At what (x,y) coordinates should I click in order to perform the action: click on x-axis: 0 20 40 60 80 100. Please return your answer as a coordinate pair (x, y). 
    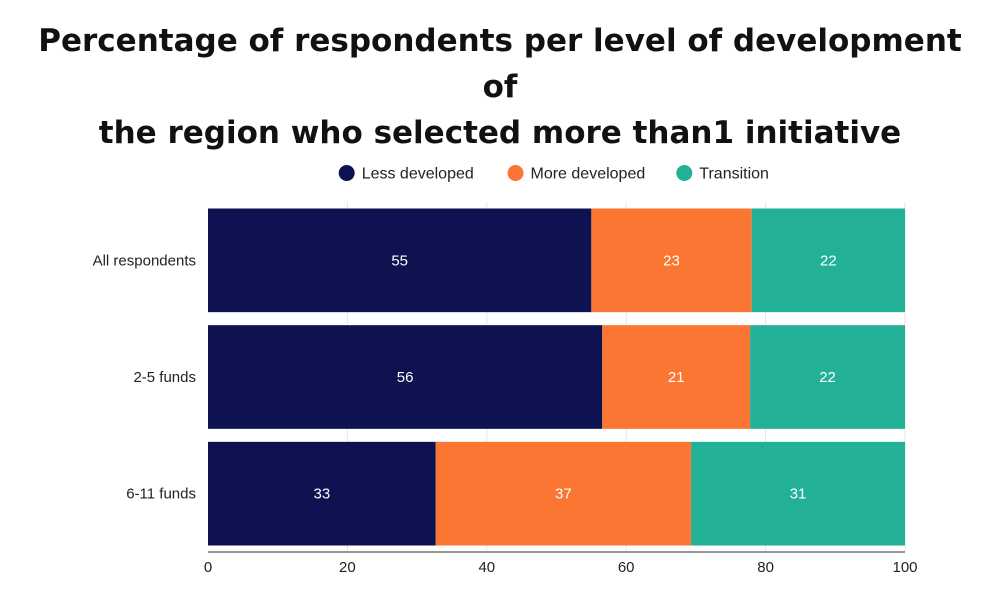
    Looking at the image, I should click on (561, 563).